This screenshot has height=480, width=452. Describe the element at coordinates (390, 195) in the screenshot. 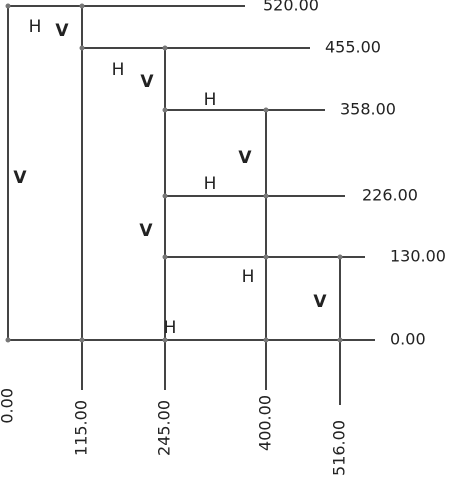

I see `y-label: 226.00` at that location.